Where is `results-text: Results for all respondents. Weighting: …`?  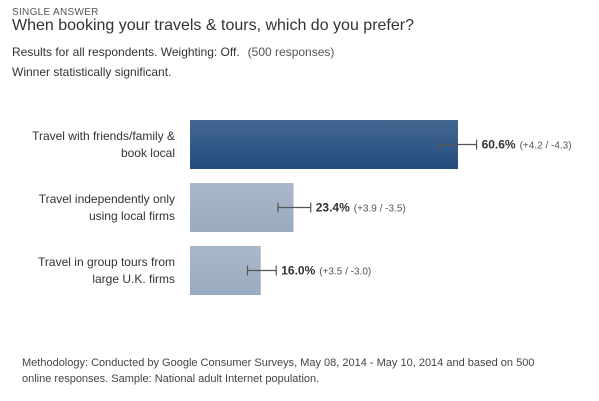
results-text: Results for all respondents. Weighting: … is located at coordinates (126, 52).